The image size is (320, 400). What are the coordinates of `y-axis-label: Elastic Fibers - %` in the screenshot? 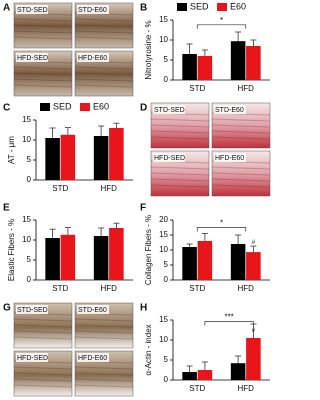 It's located at (11, 250).